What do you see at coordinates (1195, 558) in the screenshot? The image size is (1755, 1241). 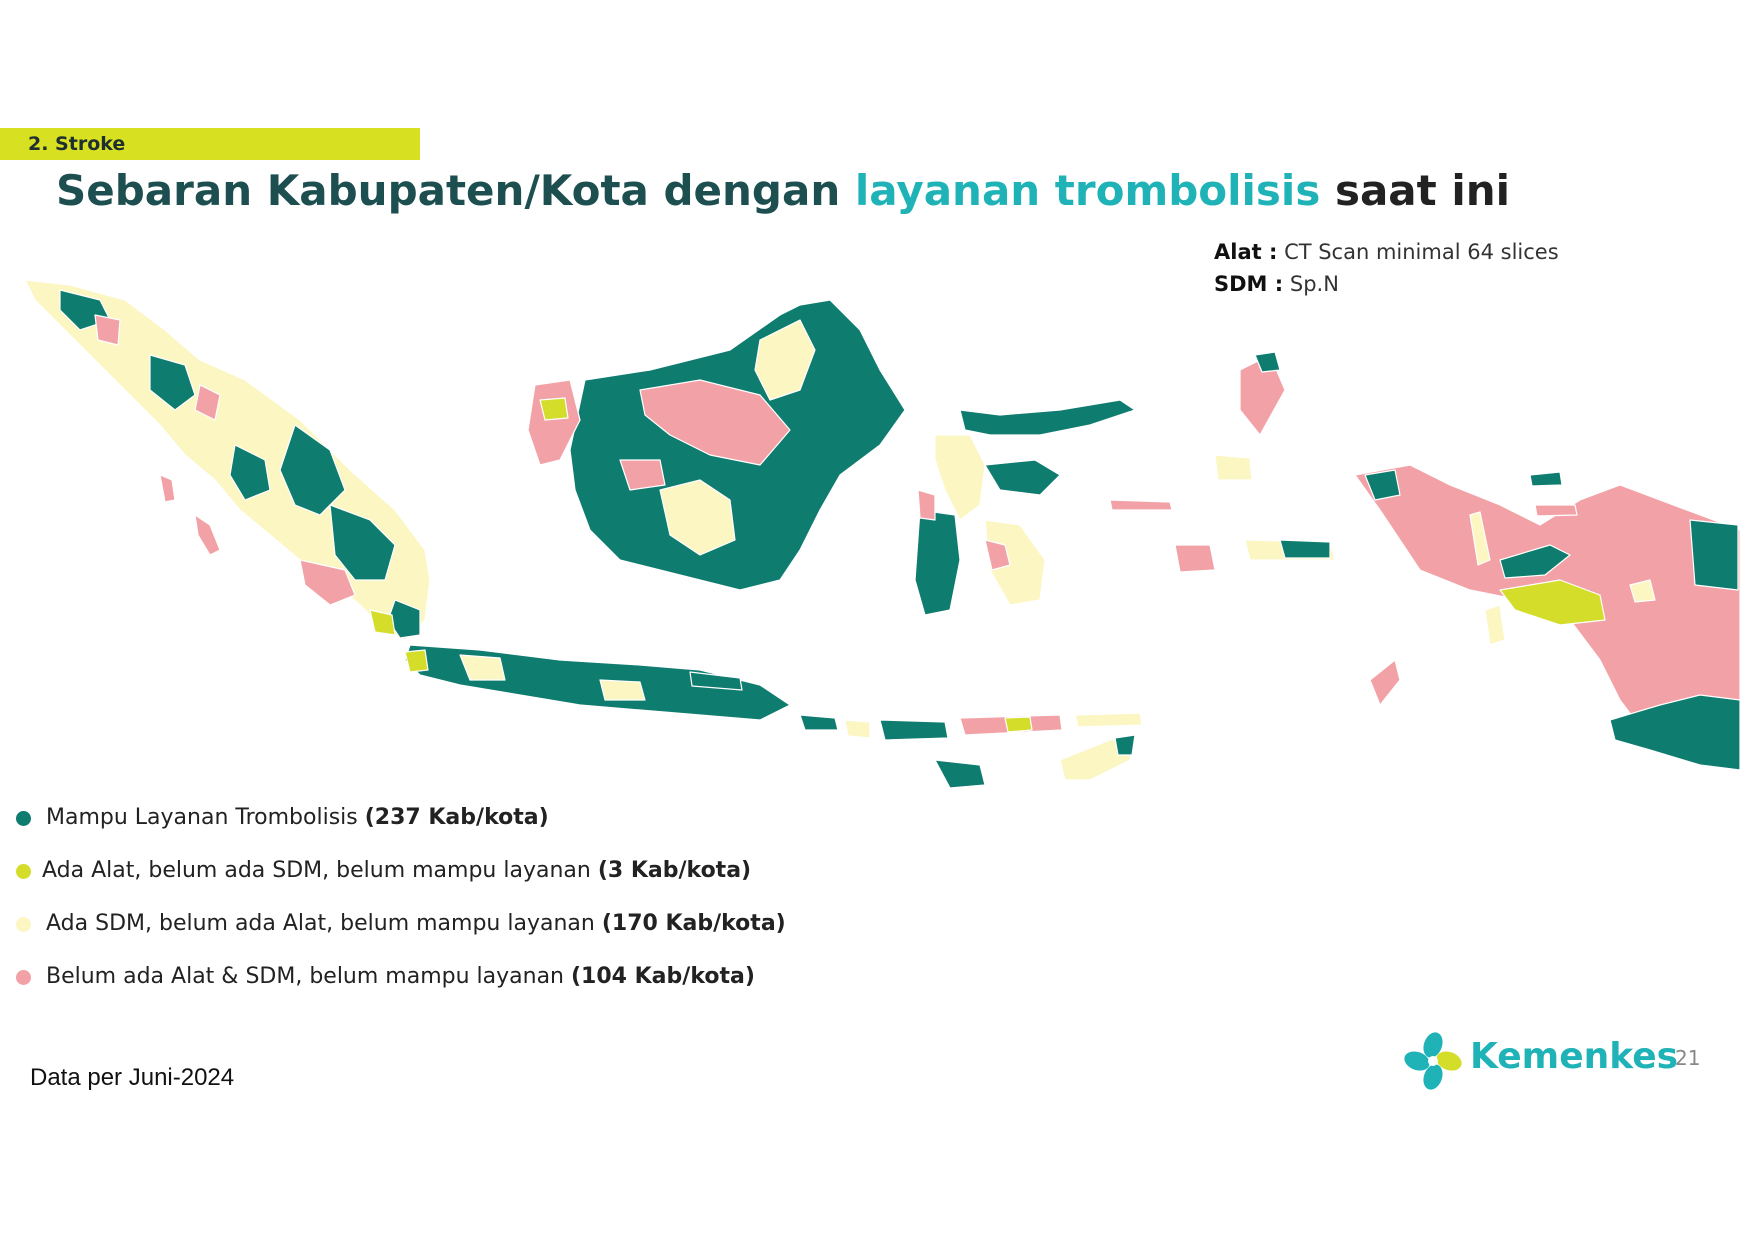 I see `region-buru` at bounding box center [1195, 558].